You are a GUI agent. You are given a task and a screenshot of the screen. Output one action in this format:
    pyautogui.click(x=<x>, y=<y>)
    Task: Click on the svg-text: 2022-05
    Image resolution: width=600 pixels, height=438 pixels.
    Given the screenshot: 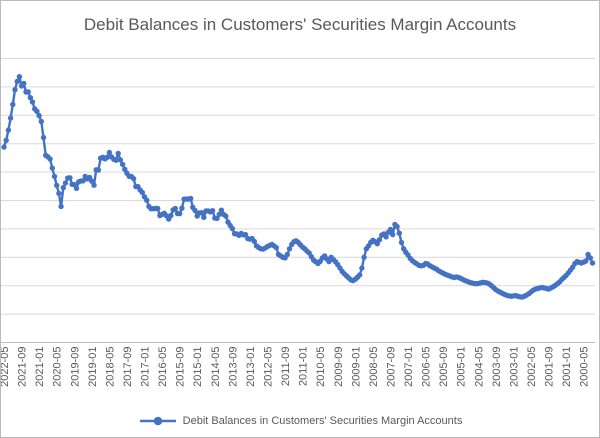 What is the action you would take?
    pyautogui.click(x=6, y=367)
    